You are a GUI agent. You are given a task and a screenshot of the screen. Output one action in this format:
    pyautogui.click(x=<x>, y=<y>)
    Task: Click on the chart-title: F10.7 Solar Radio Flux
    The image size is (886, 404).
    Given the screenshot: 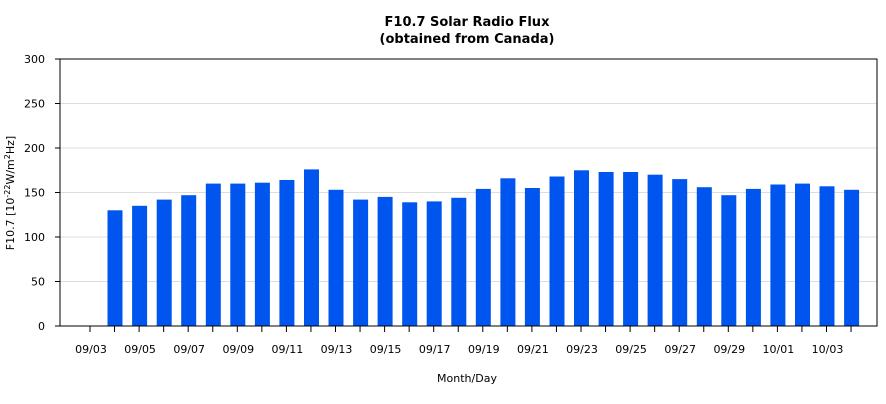 What is the action you would take?
    pyautogui.click(x=468, y=22)
    